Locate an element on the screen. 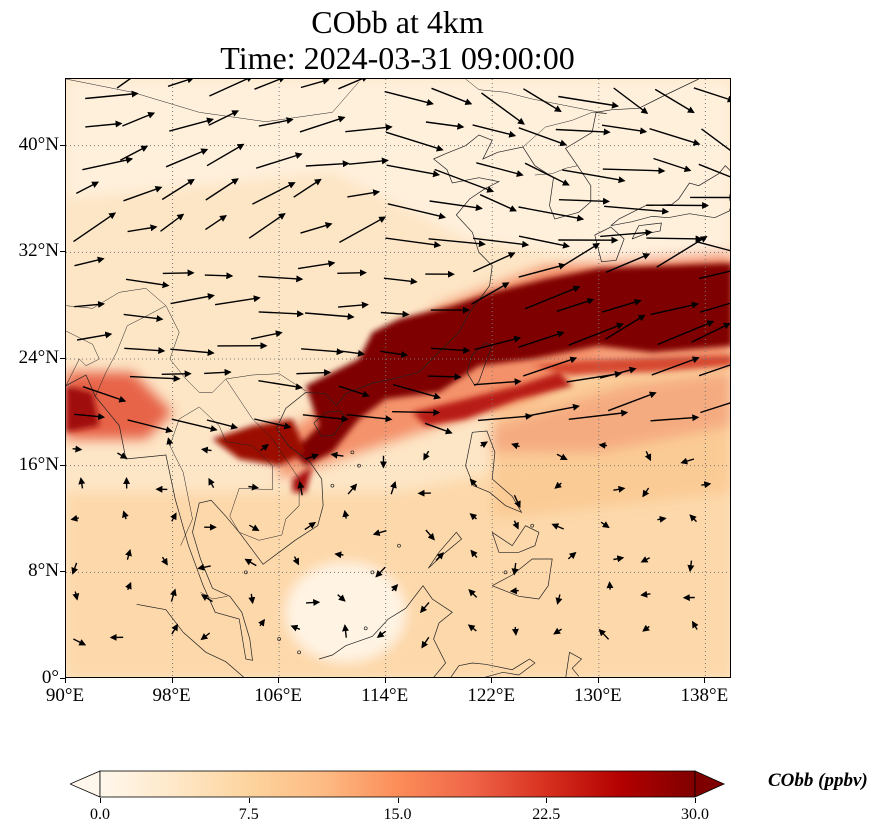  lon-tick-label: 90°E is located at coordinates (65, 695).